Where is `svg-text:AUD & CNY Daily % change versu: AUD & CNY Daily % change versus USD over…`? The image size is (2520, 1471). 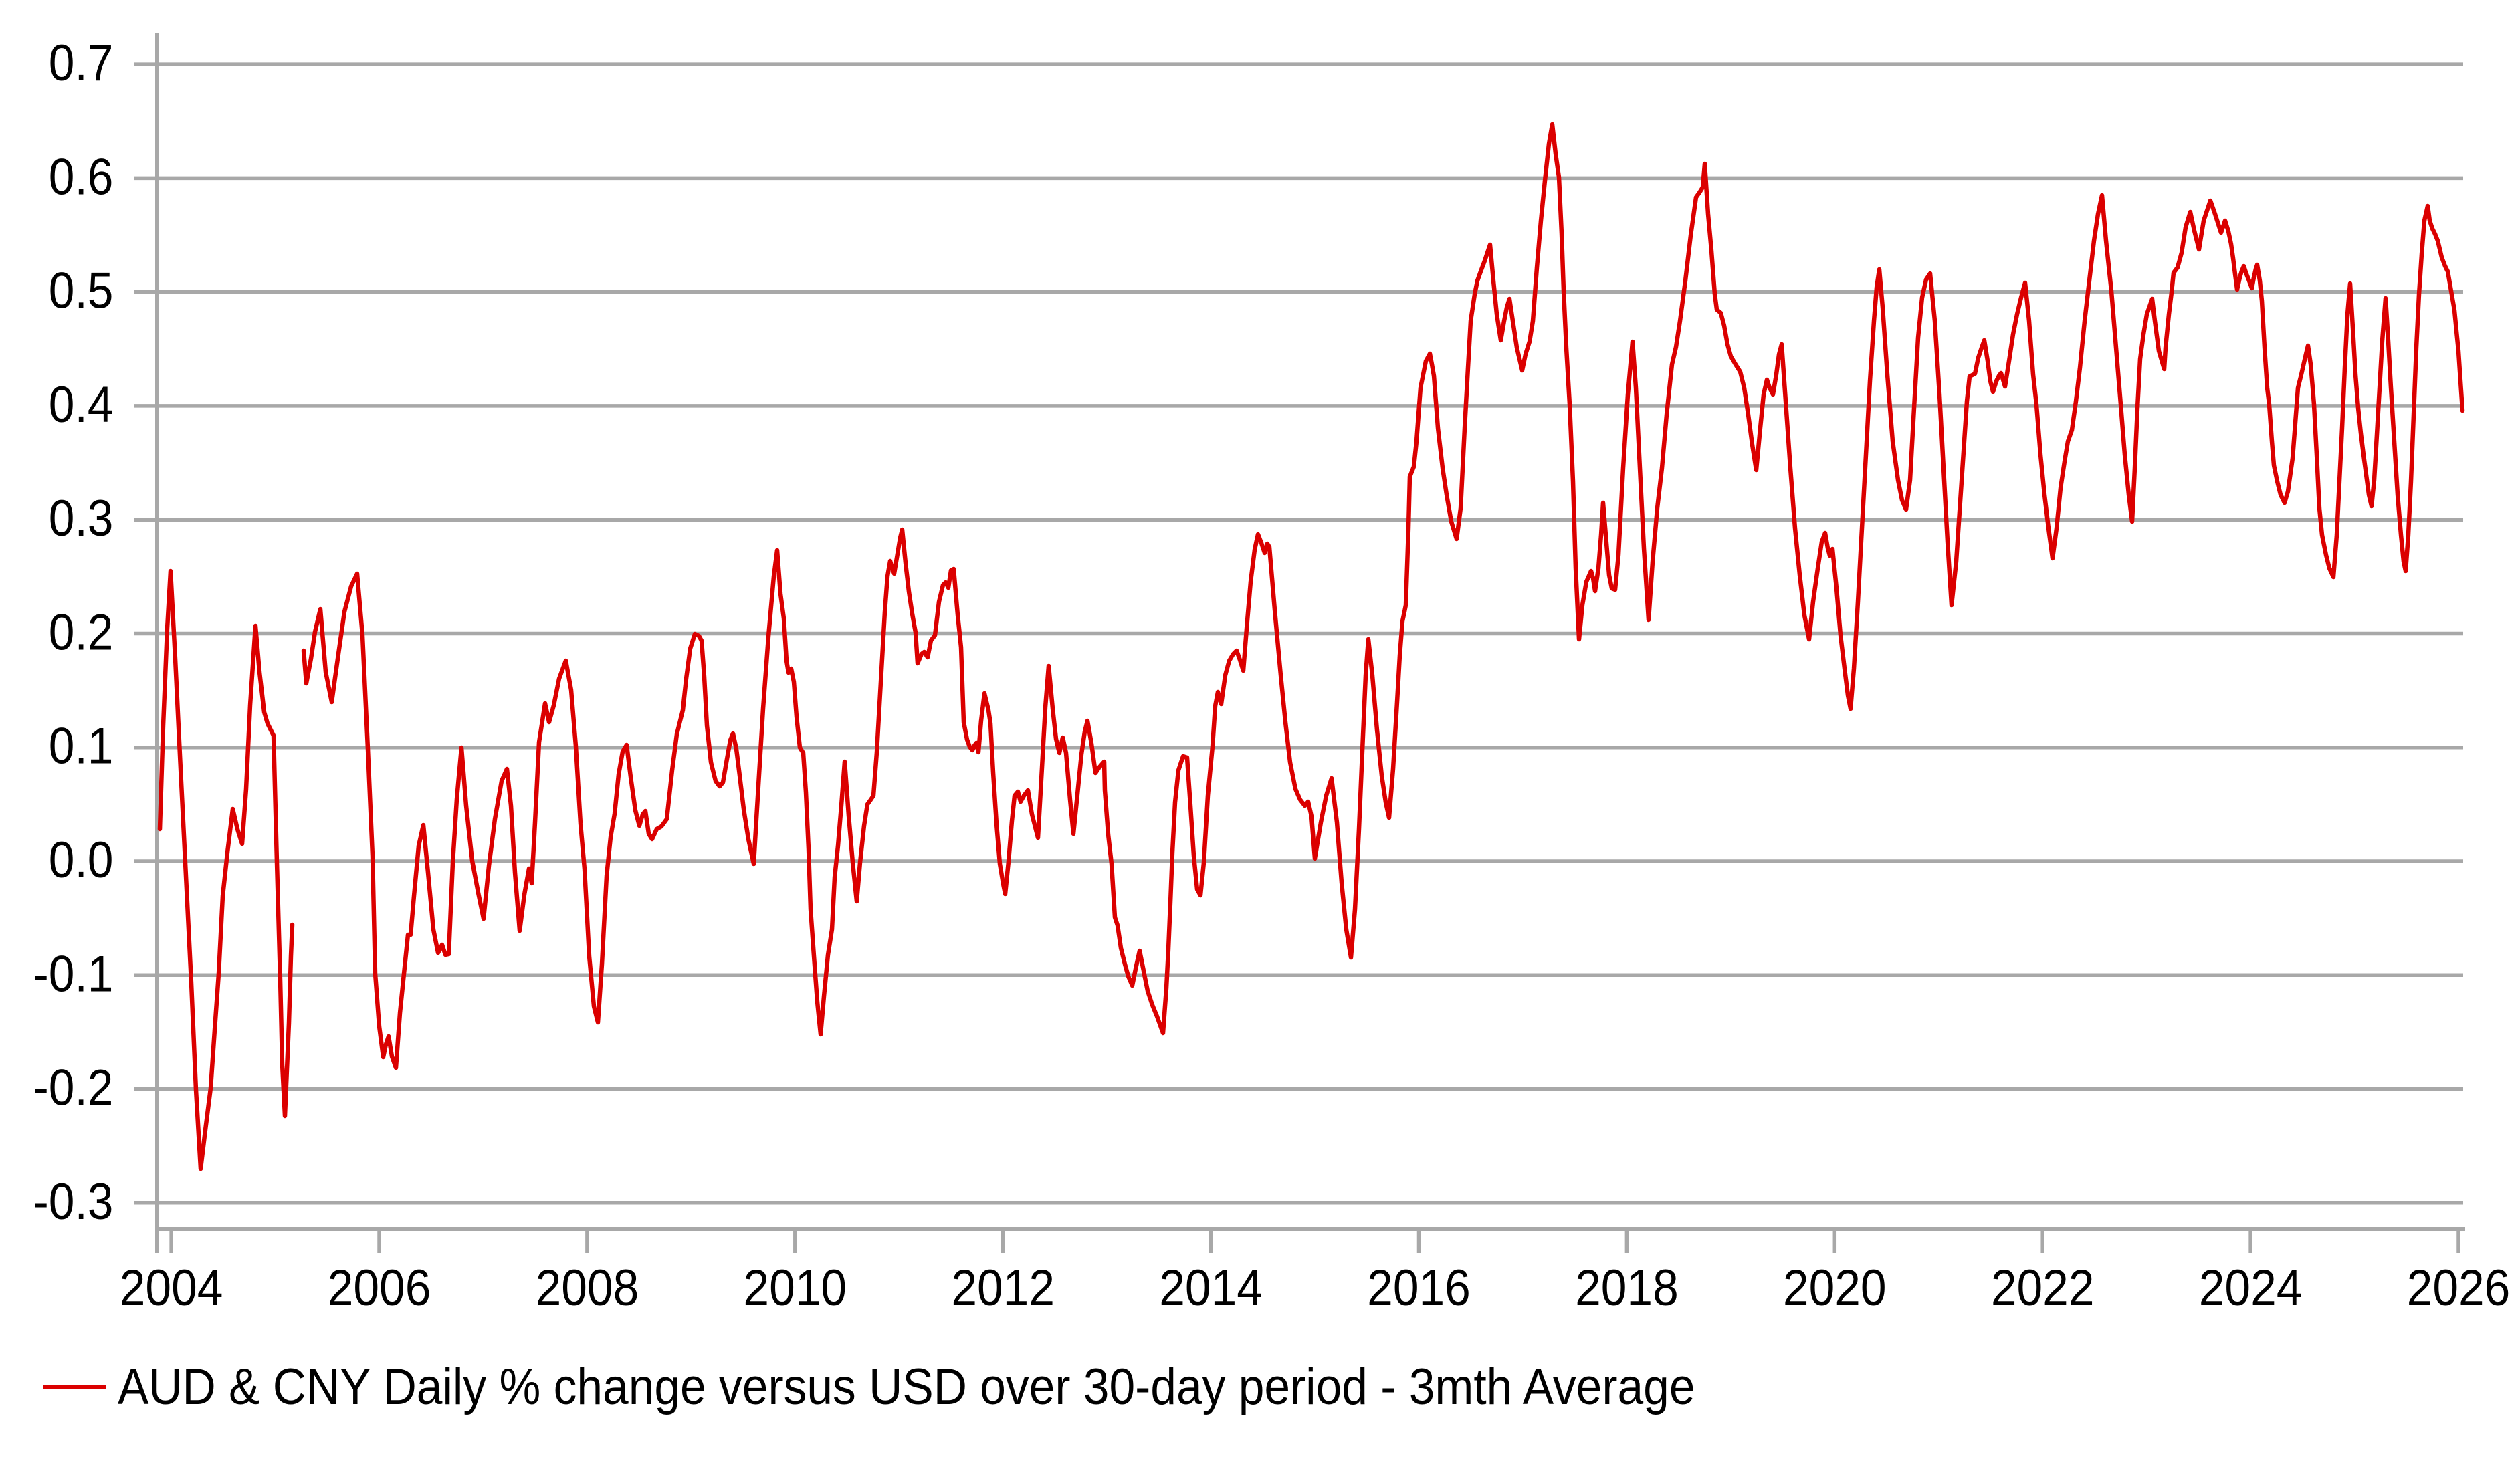
svg-text:AUD & CNY Daily % change versu: AUD & CNY Daily % change versus USD over… is located at coordinates (906, 1387).